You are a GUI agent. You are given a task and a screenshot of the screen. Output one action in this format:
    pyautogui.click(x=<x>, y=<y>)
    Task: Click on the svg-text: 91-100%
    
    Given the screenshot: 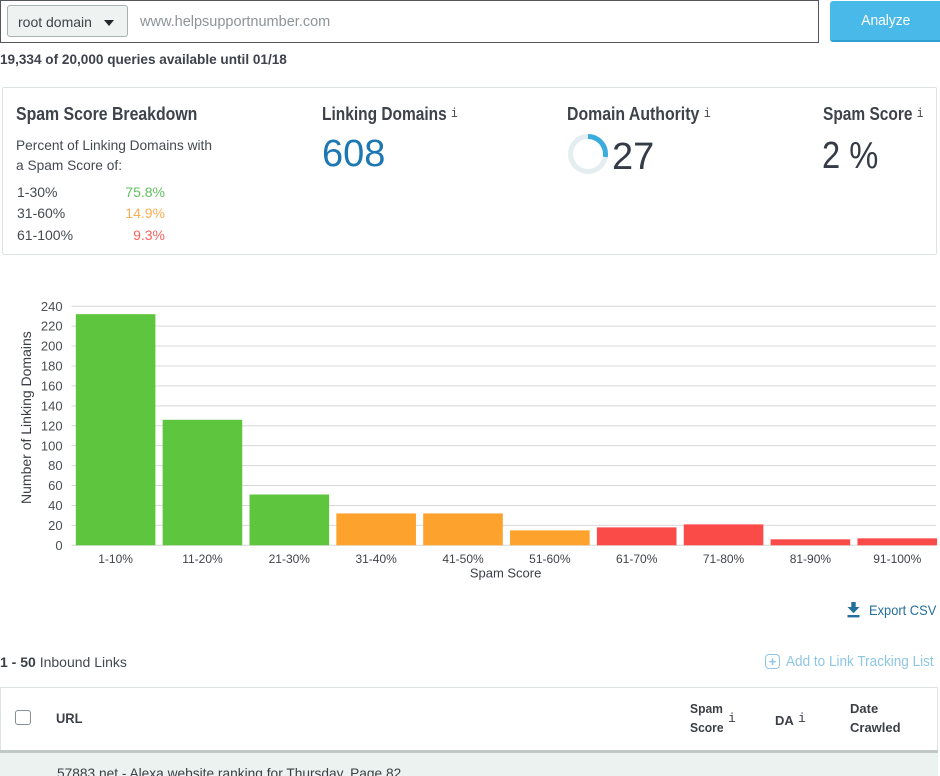 What is the action you would take?
    pyautogui.click(x=897, y=559)
    